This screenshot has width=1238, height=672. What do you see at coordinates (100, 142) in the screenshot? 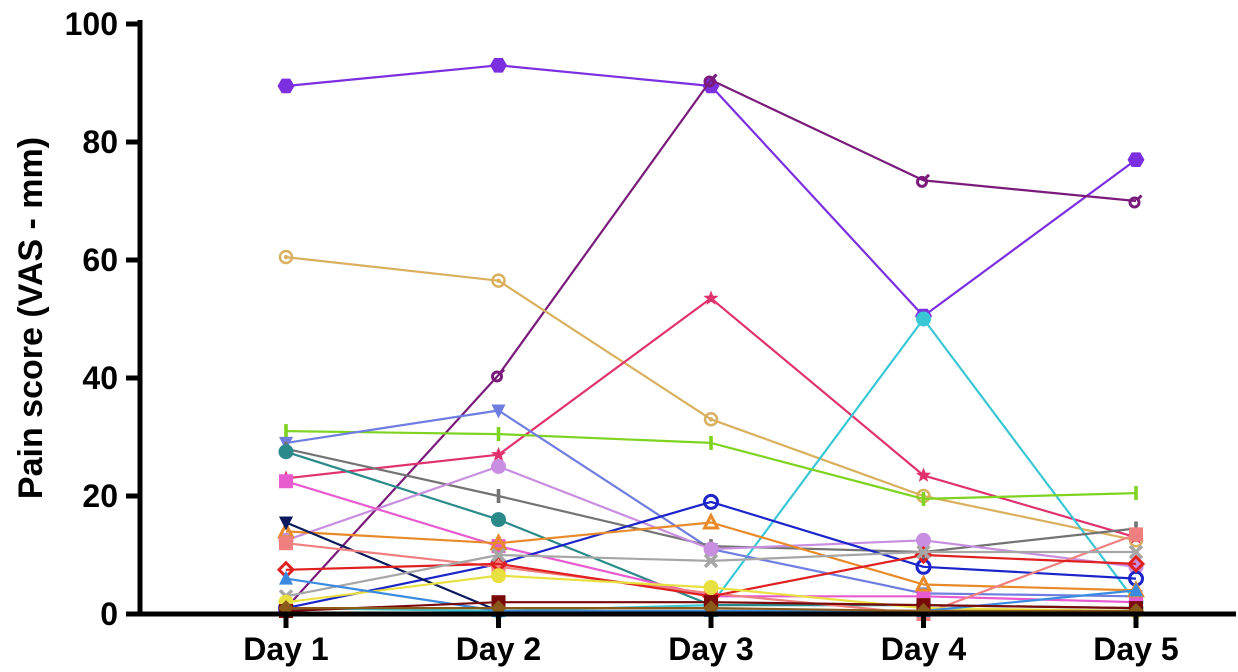
I see `y-tick-label-80: 80` at bounding box center [100, 142].